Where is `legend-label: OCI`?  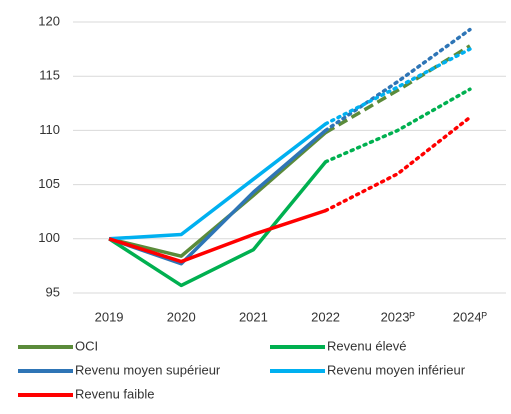
legend-label: OCI is located at coordinates (86, 345).